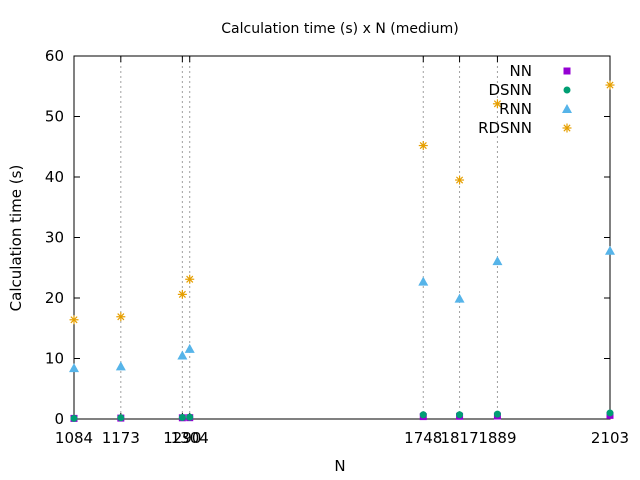 This screenshot has height=480, width=640. Describe the element at coordinates (515, 109) in the screenshot. I see `legend-label-rnn: RNN` at that location.